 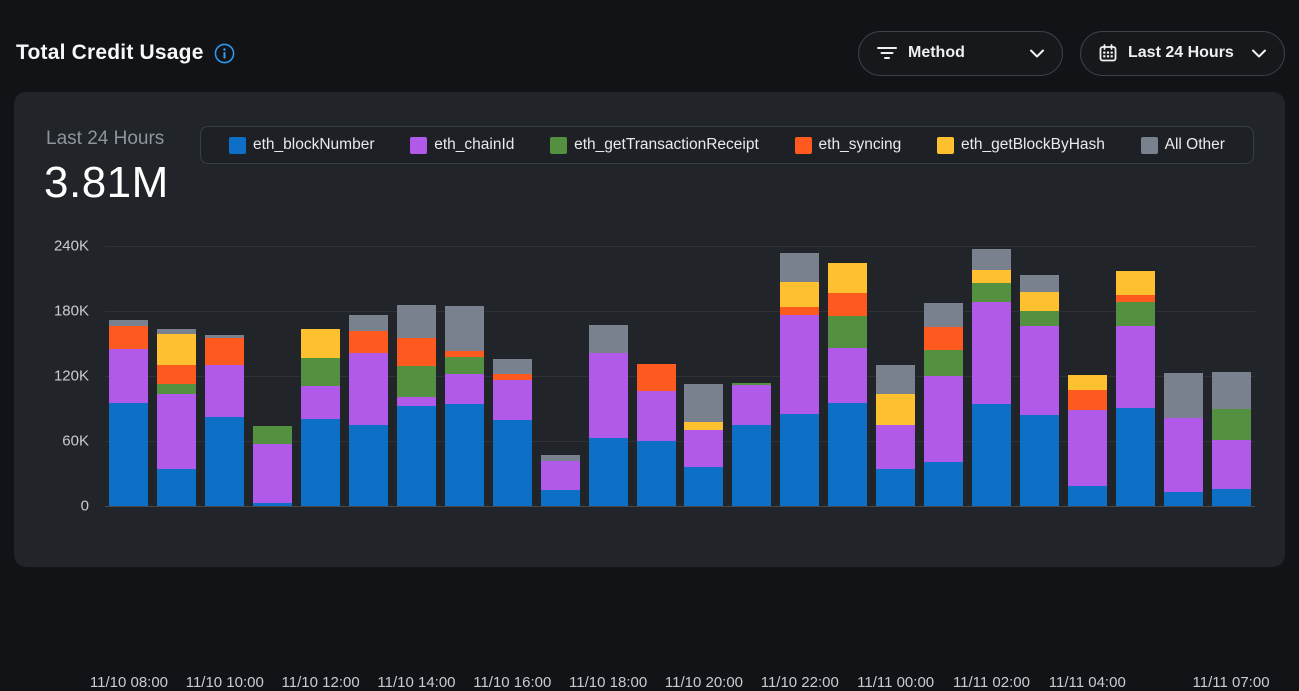 I want to click on legend-item: eth_getBlockByHash, so click(x=1021, y=145).